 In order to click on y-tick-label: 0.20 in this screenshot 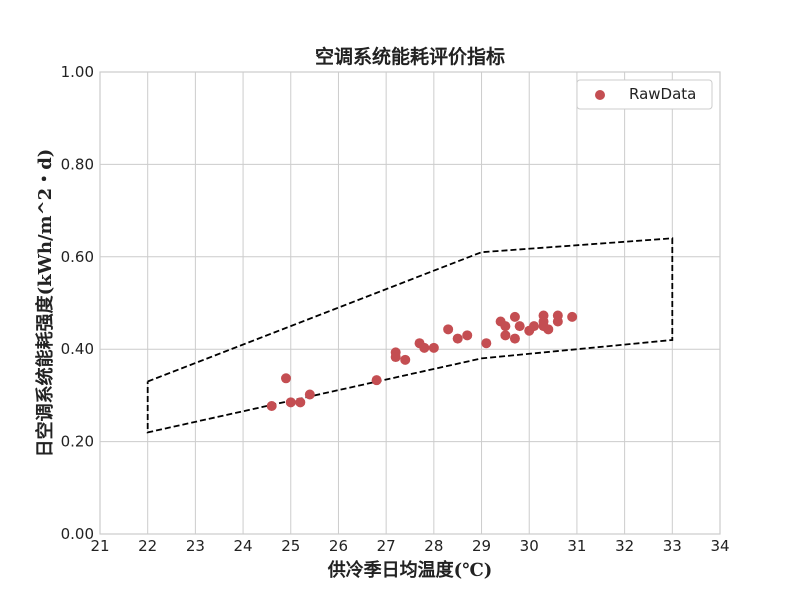, I will do `click(77, 442)`.